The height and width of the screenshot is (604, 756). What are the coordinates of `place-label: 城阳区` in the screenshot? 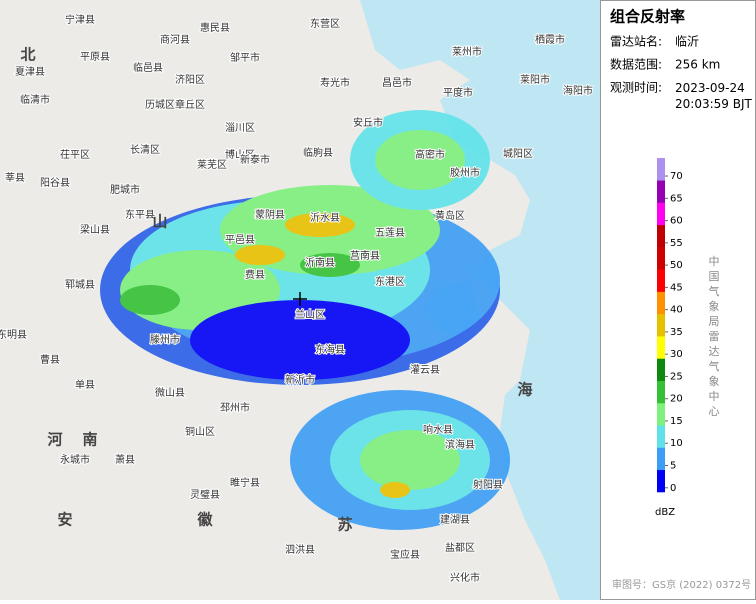 It's located at (518, 154).